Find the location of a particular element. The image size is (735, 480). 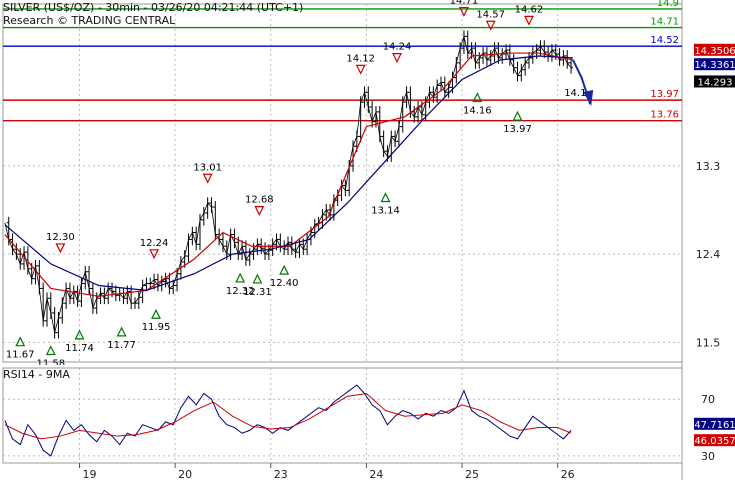

swing-high-label: 14.62 is located at coordinates (529, 9).